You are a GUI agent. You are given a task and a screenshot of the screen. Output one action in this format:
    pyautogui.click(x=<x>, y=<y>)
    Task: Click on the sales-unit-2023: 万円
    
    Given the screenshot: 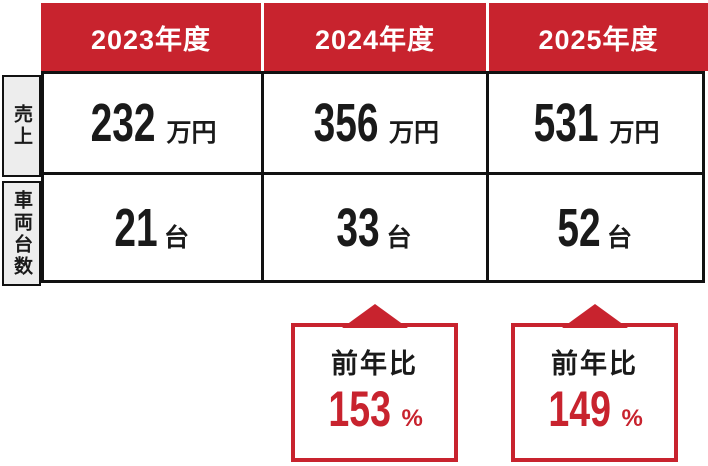 What is the action you would take?
    pyautogui.click(x=191, y=133)
    